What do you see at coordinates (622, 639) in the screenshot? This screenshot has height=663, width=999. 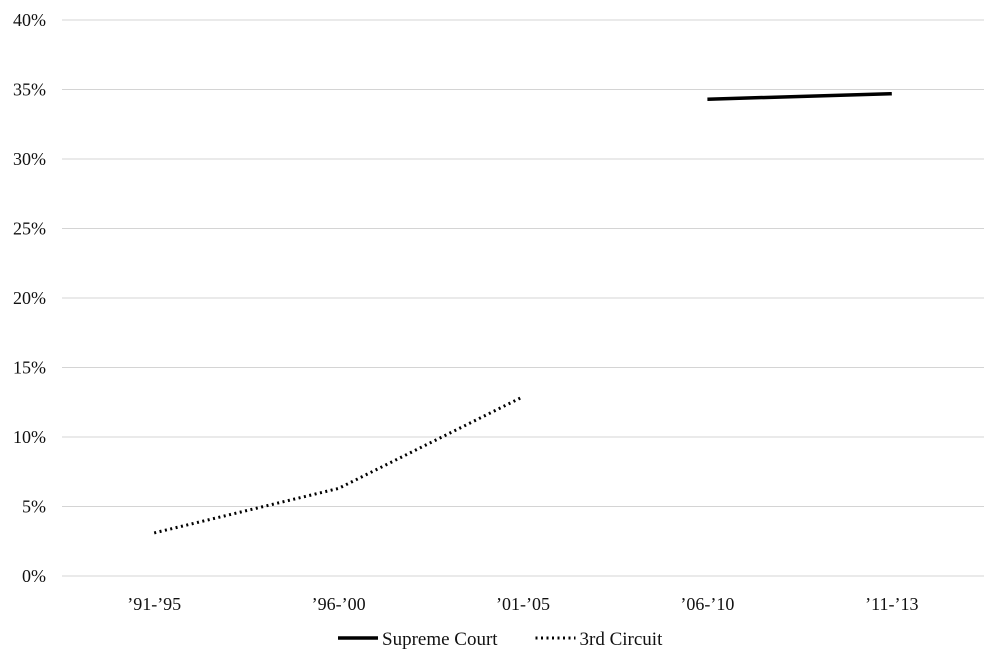 I see `legend-label: 3rd Circuit` at bounding box center [622, 639].